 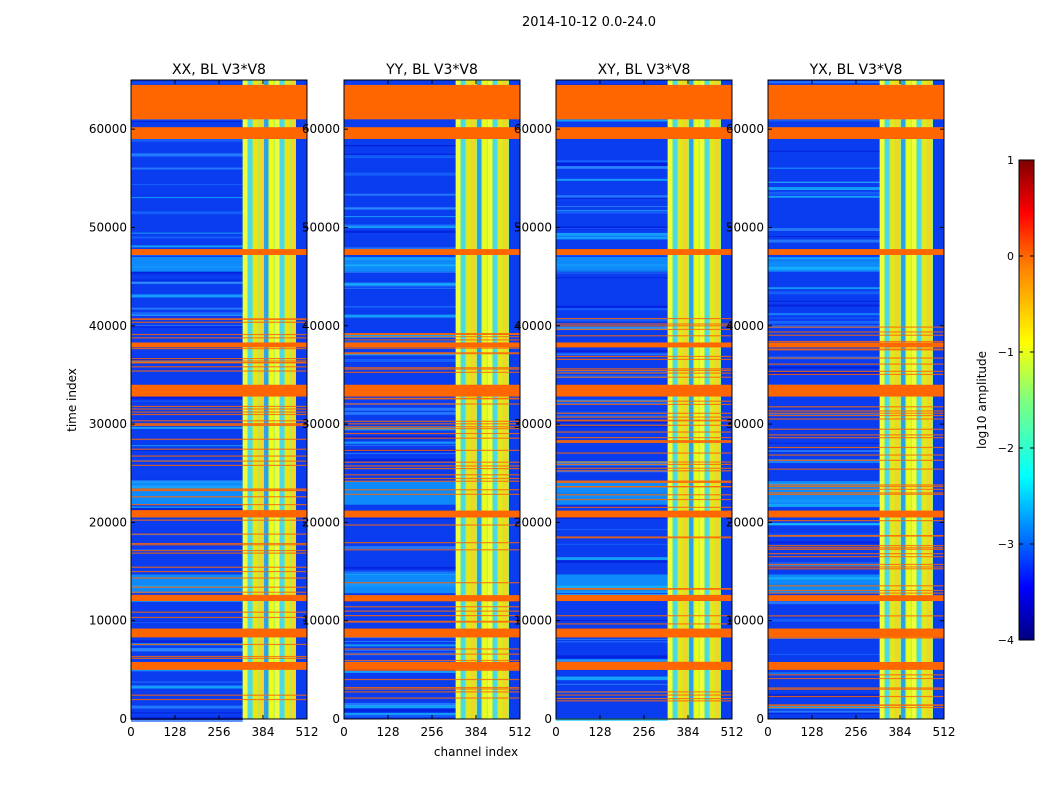 I want to click on colorbar-tick-label: 1, so click(x=1010, y=160).